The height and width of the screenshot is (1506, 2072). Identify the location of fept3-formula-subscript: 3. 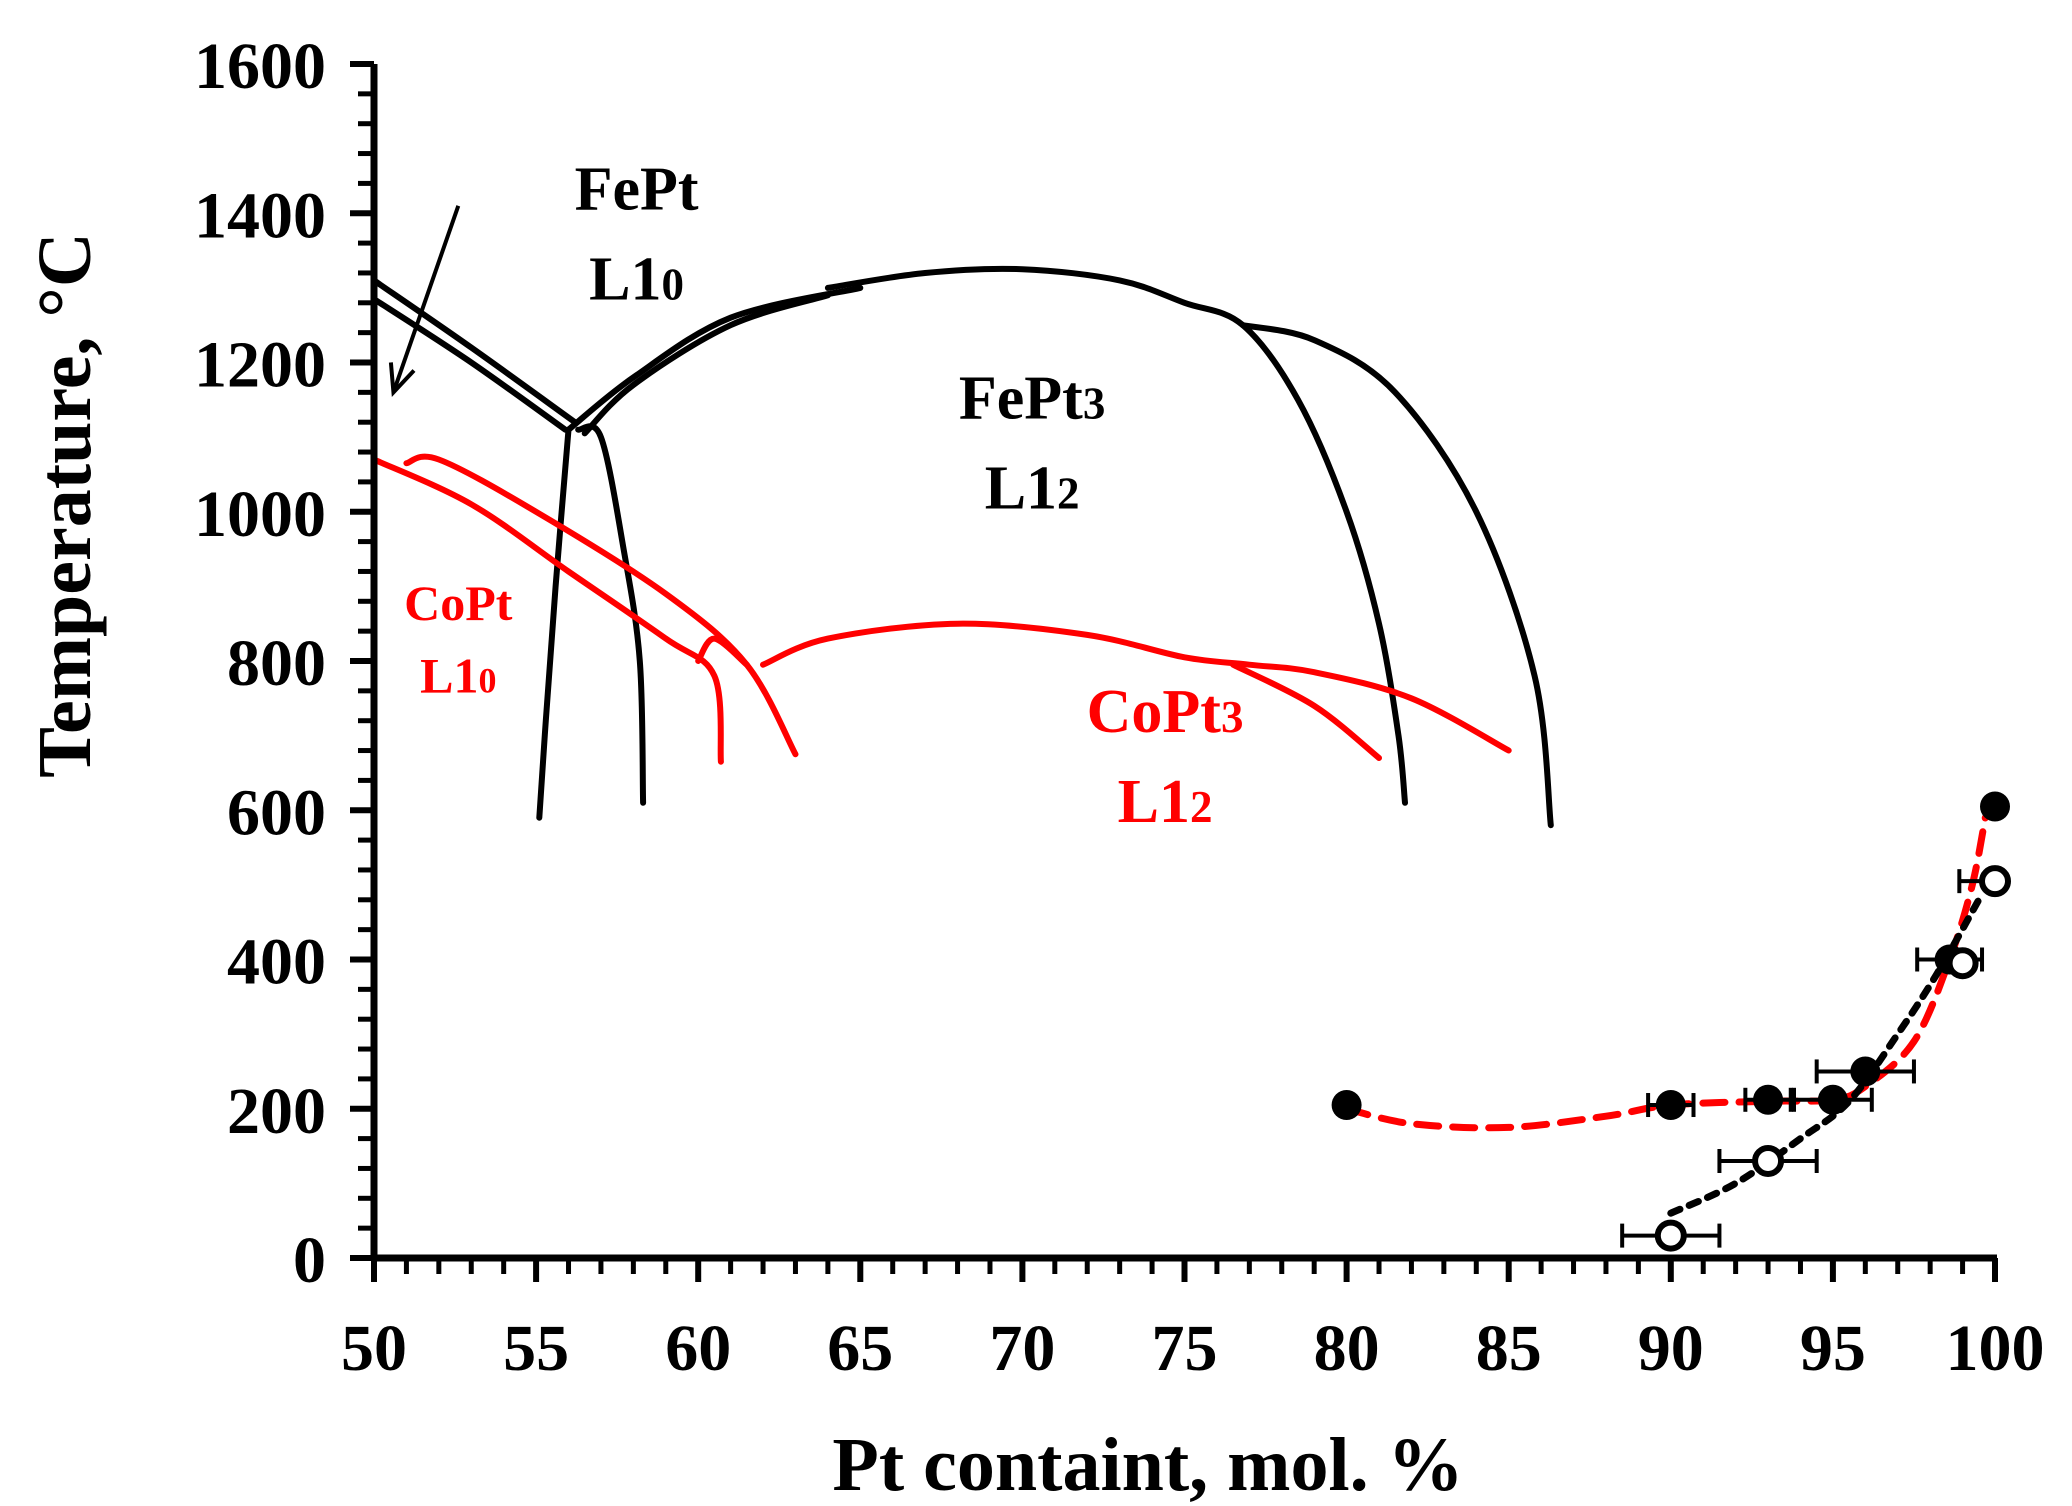
(1094, 403).